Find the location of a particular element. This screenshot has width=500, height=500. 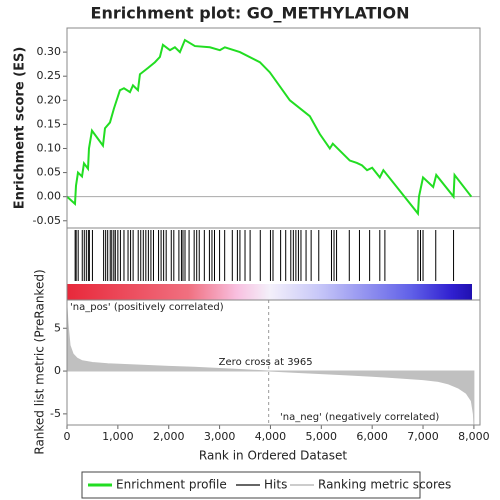

x-tick-label: 3,000 is located at coordinates (220, 436).